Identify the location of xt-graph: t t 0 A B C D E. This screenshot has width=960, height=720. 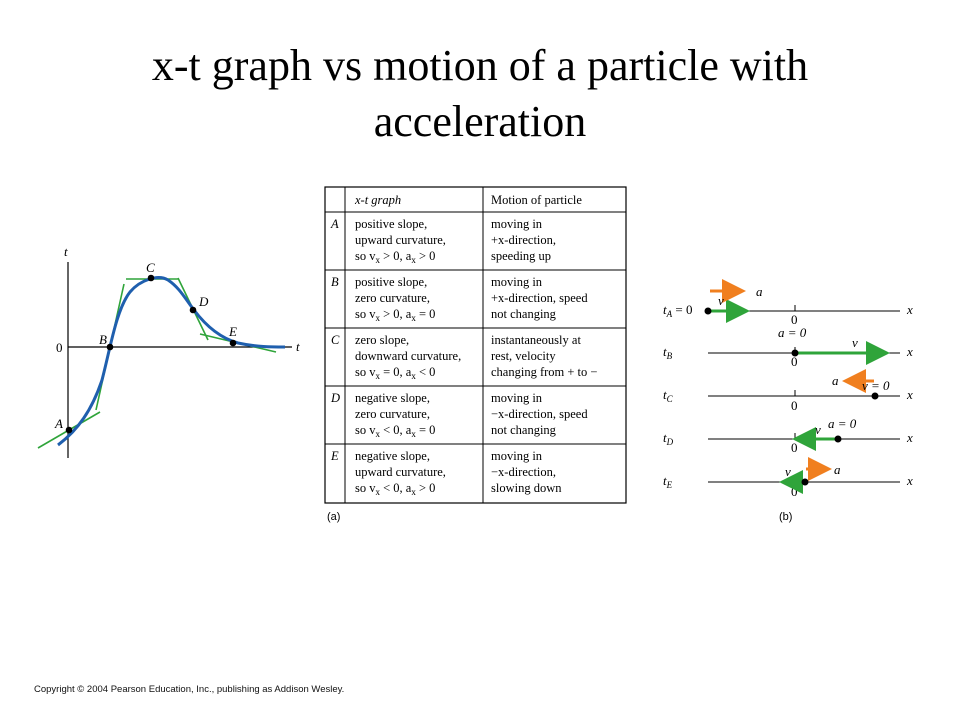
(168, 351).